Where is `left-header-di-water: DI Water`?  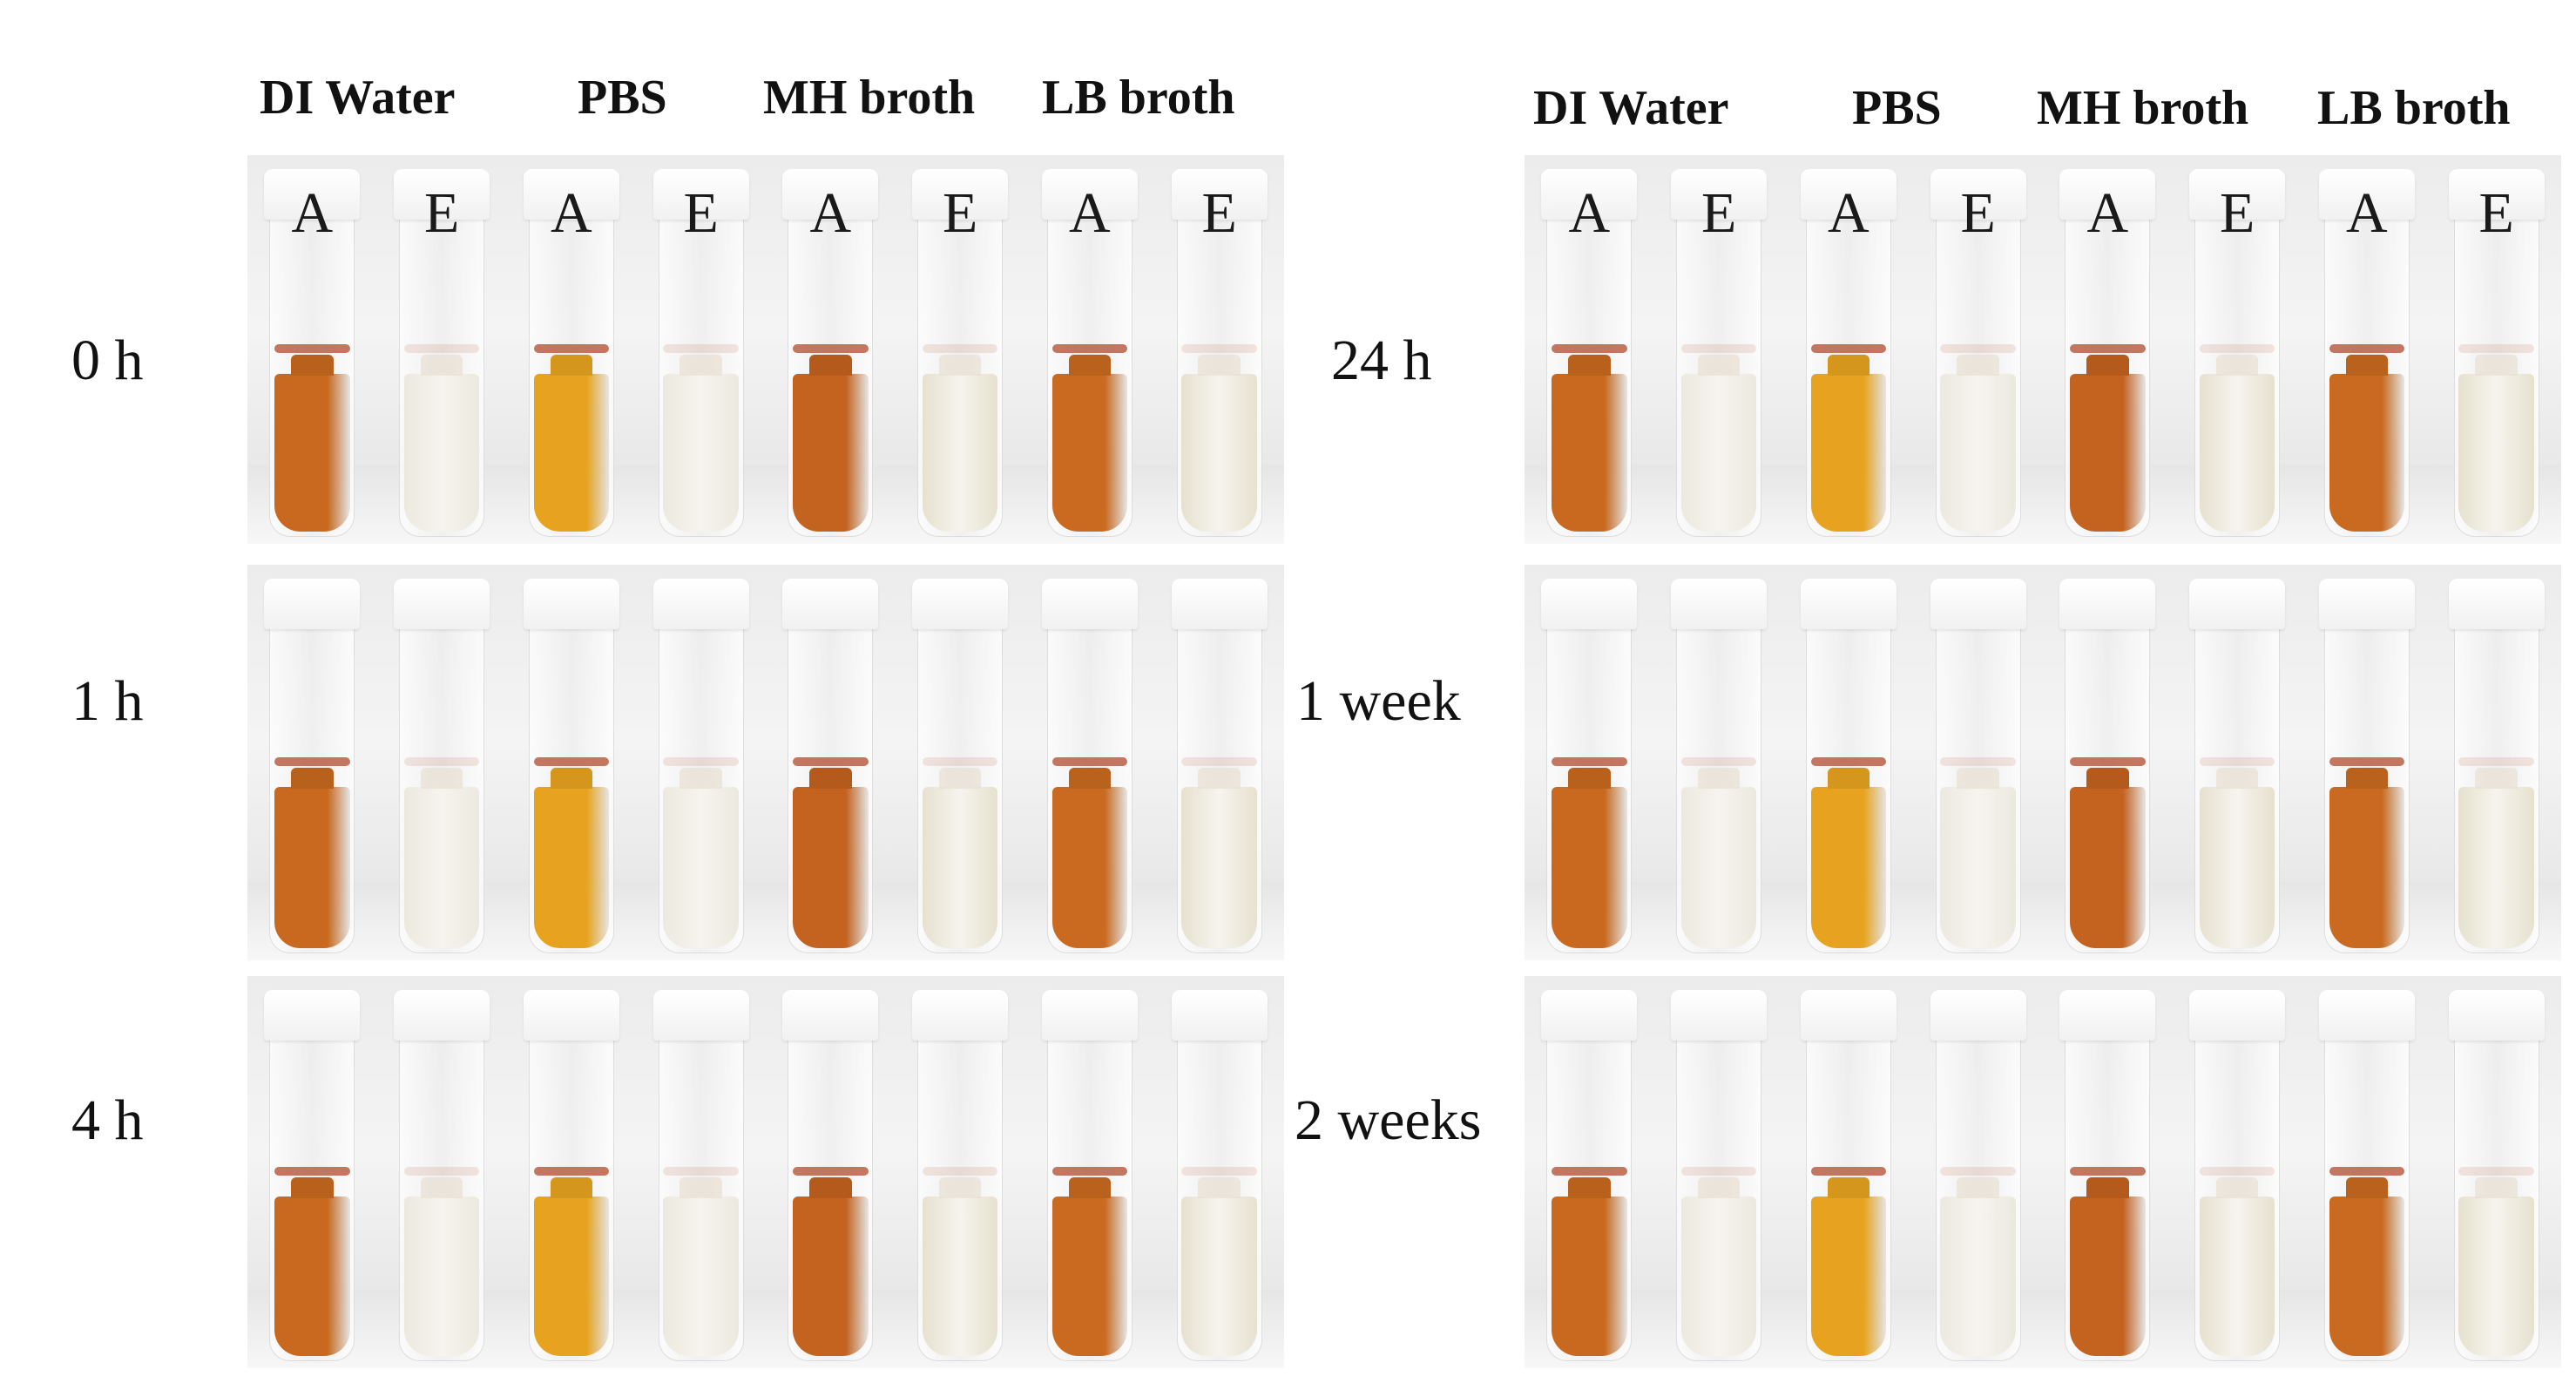
left-header-di-water: DI Water is located at coordinates (358, 98).